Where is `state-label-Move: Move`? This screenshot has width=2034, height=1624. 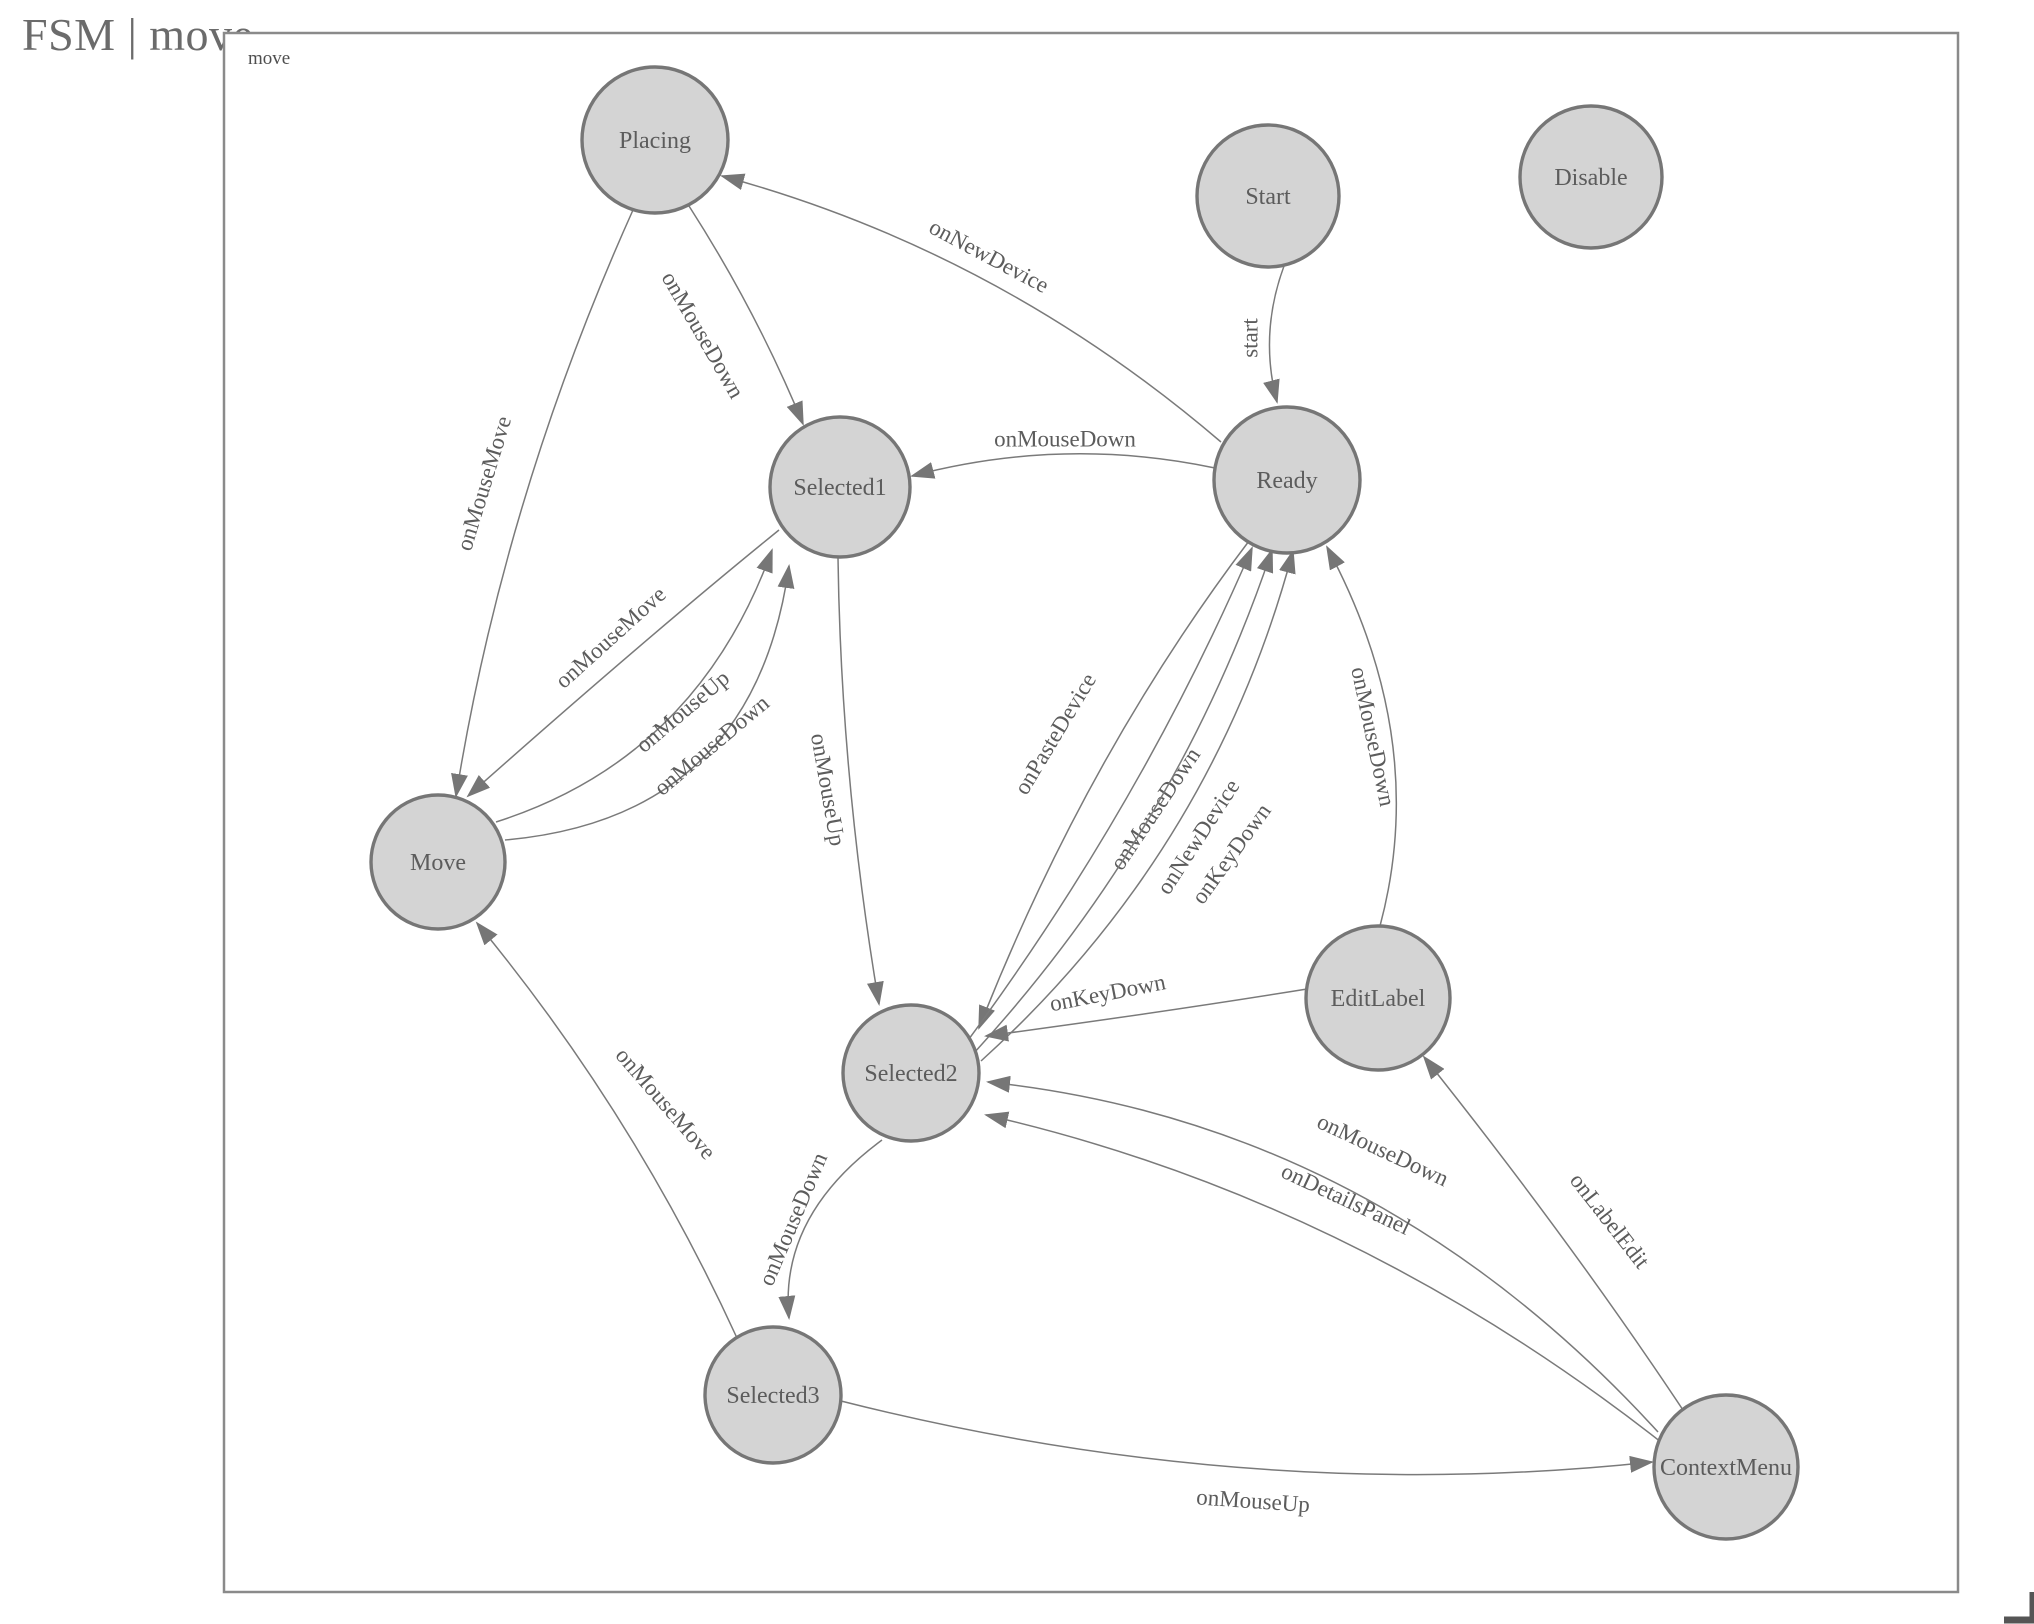 state-label-Move: Move is located at coordinates (438, 863).